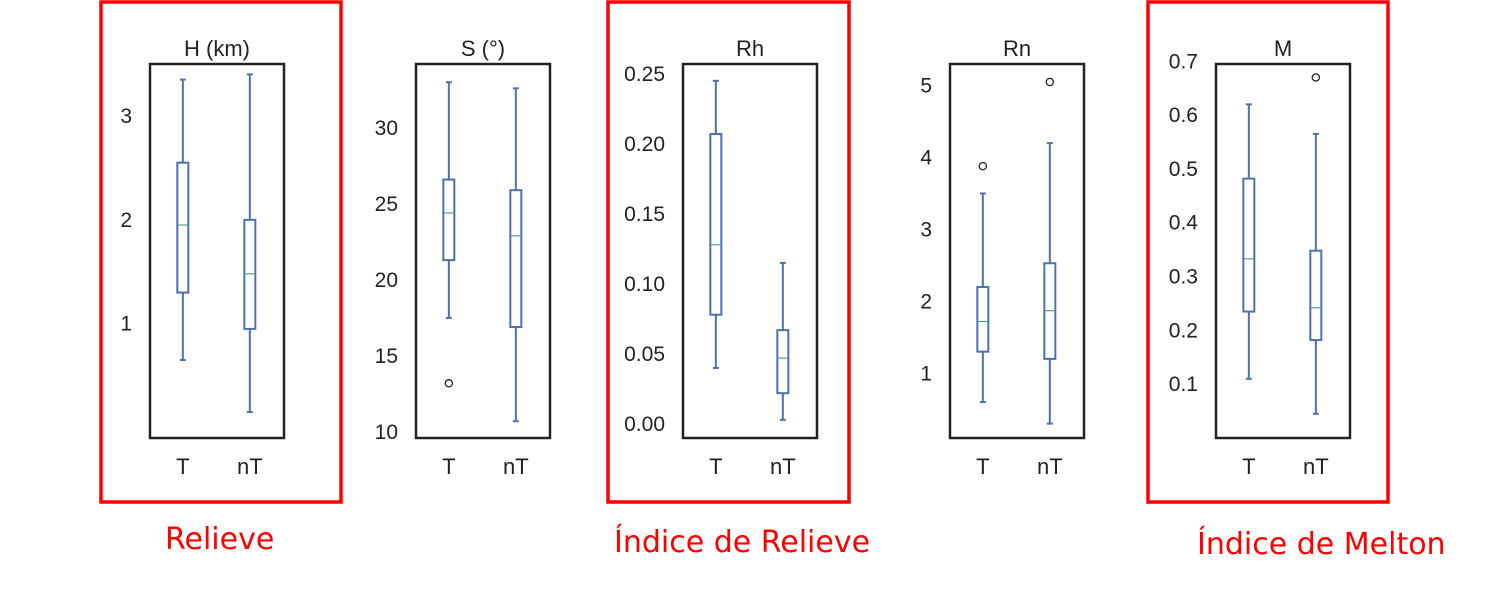  I want to click on caption-relieve: Relieve, so click(220, 539).